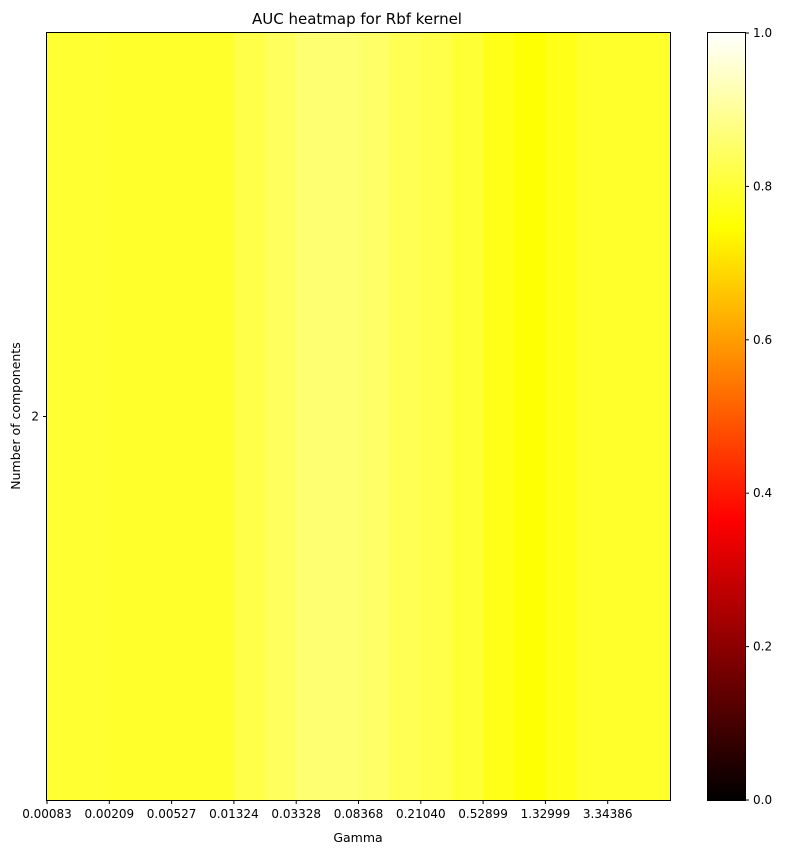 This screenshot has width=786, height=855. I want to click on colorbar-tick-label: 0.0, so click(762, 800).